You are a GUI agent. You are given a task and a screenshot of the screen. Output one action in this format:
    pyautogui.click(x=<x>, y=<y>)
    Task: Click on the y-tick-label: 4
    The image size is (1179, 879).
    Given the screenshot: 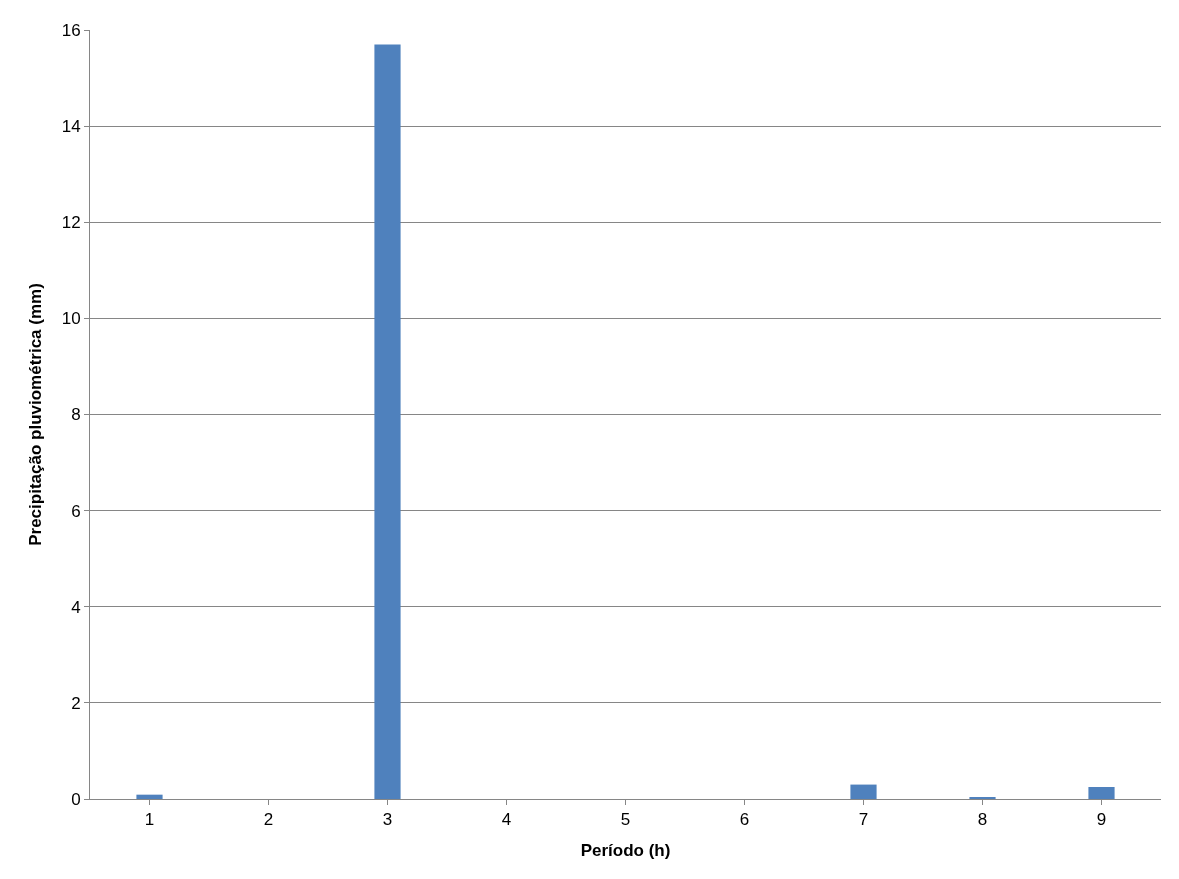 What is the action you would take?
    pyautogui.click(x=76, y=607)
    